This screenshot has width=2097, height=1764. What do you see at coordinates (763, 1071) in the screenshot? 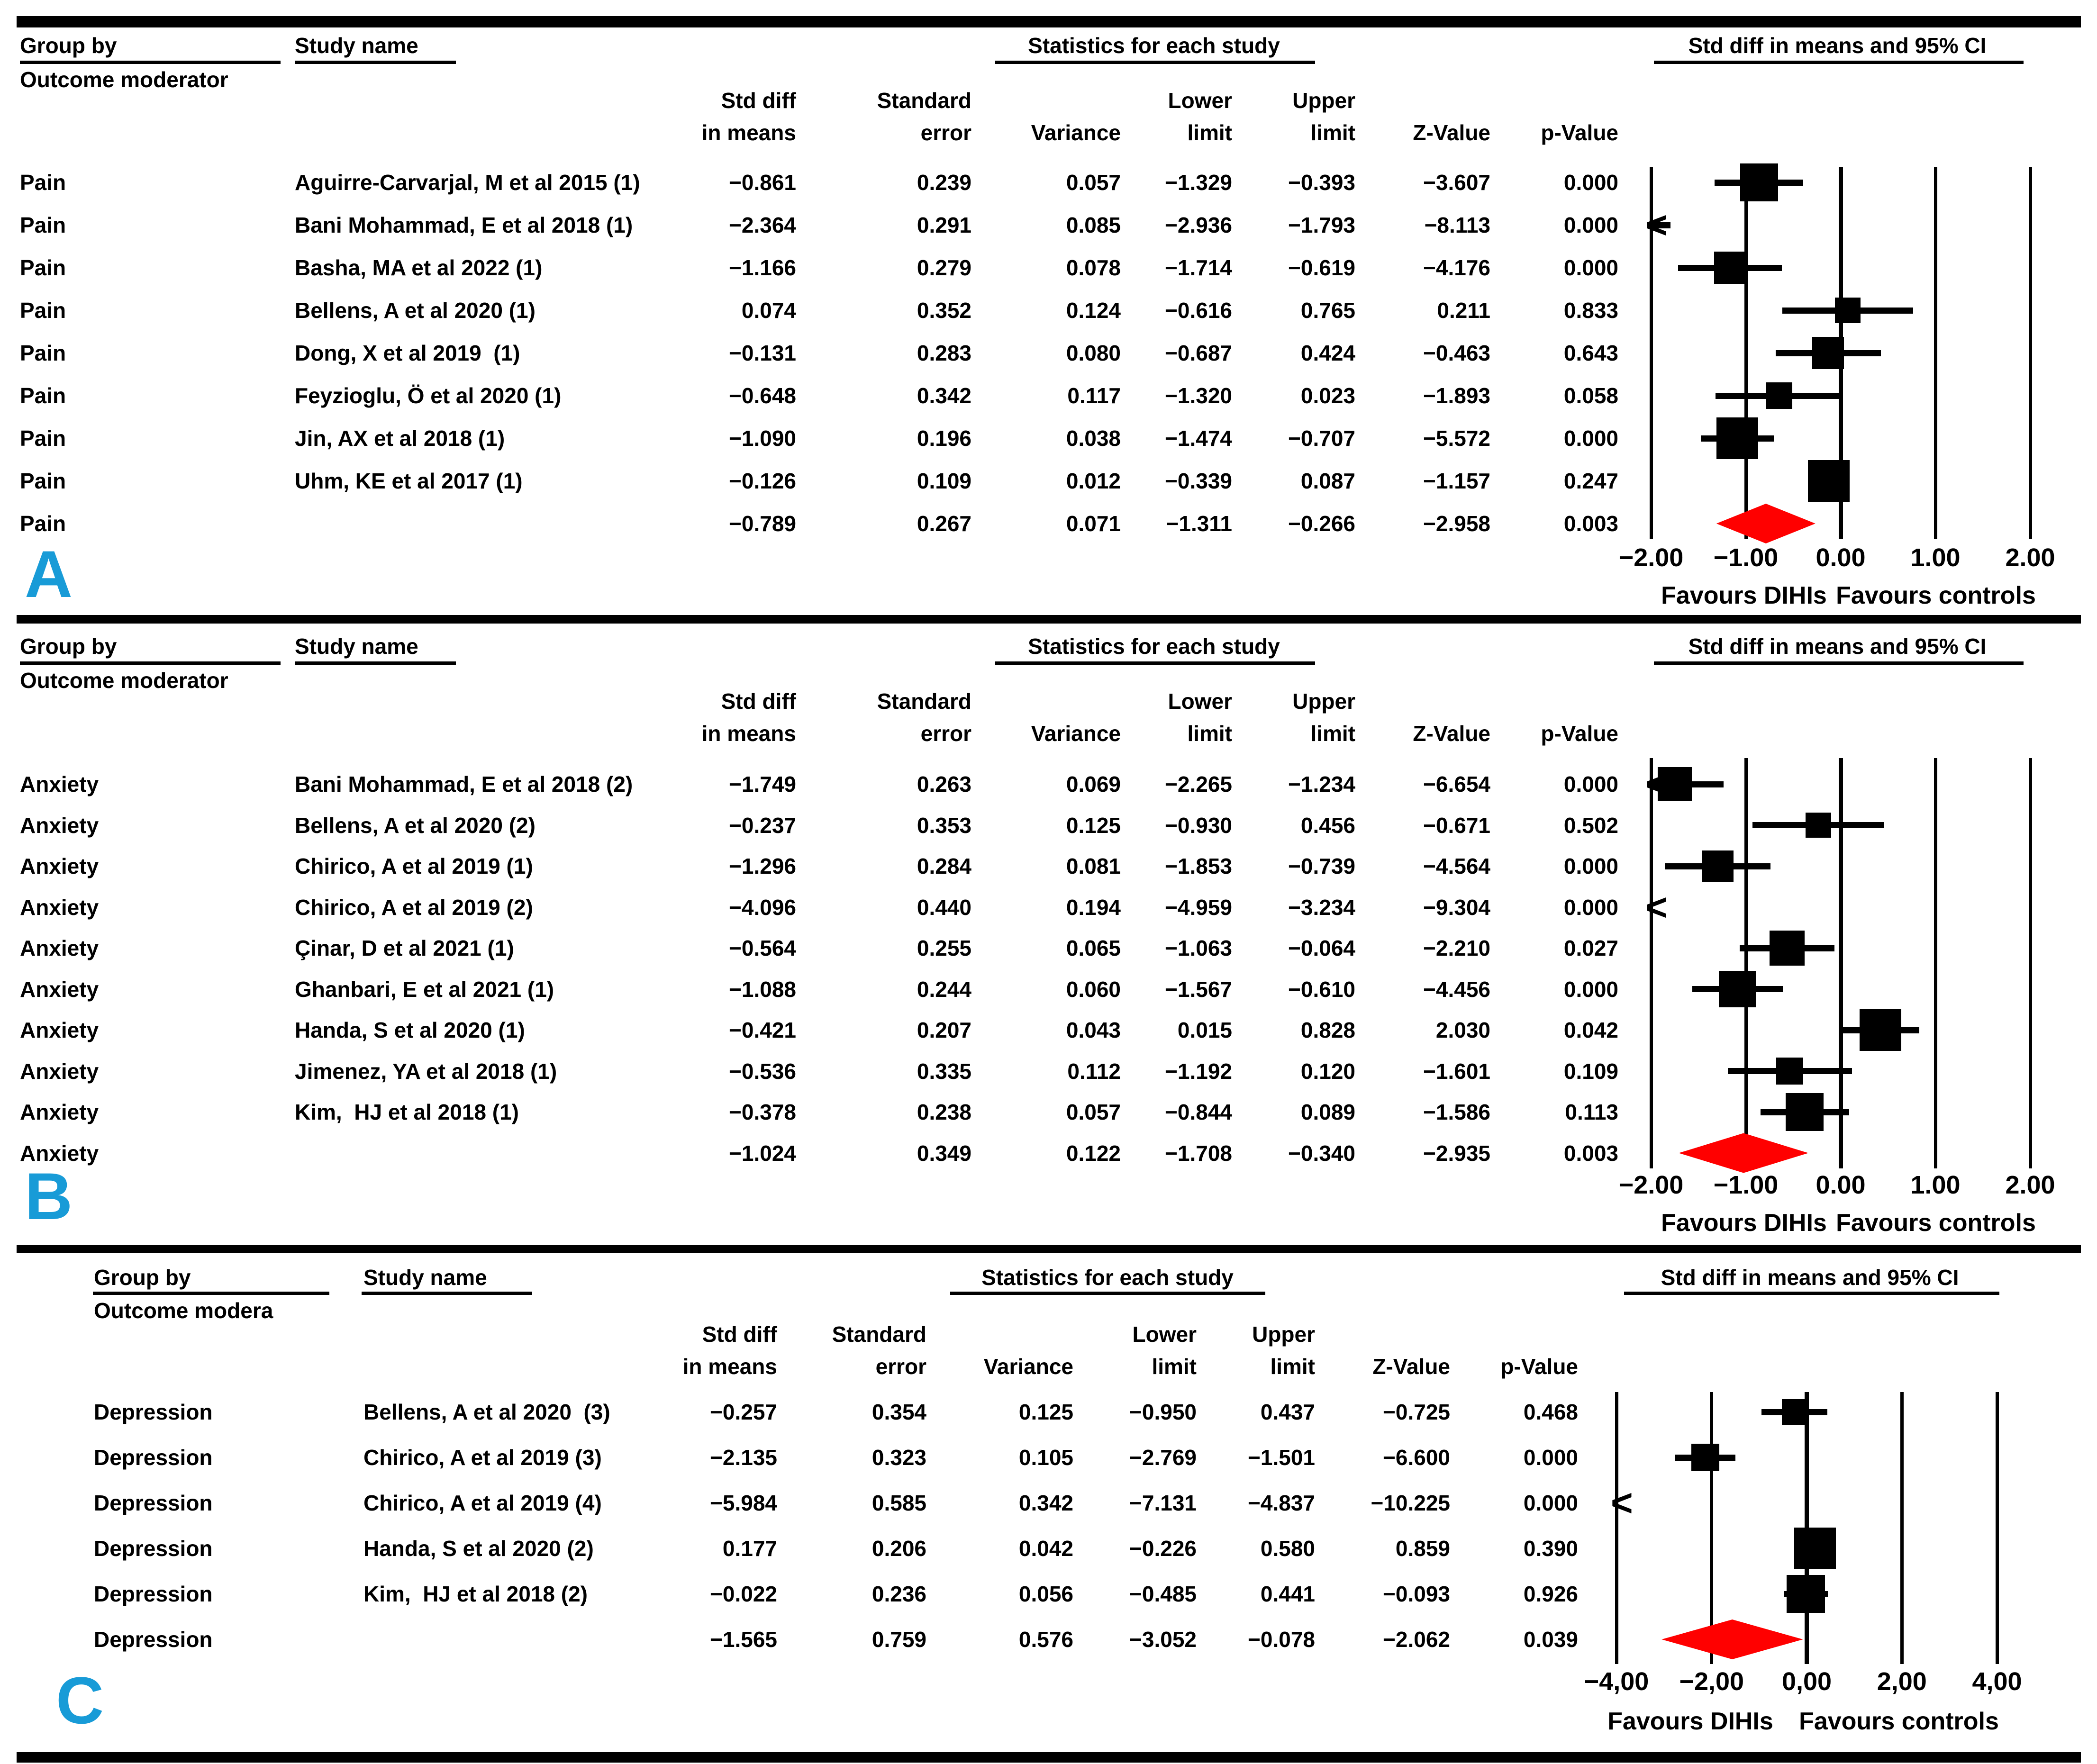
I see `cell-stat: −0.536` at bounding box center [763, 1071].